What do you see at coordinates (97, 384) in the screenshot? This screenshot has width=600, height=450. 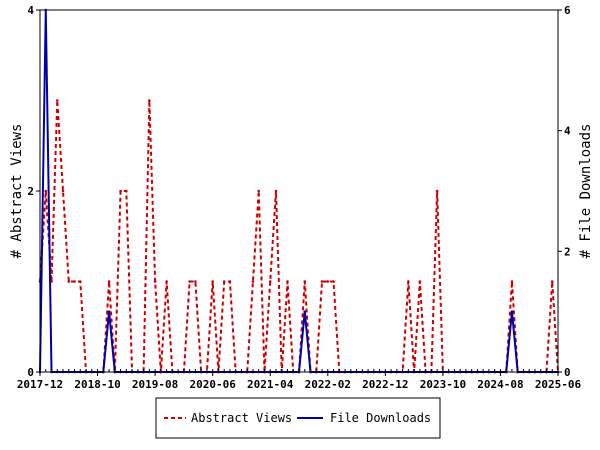 I see `x-tick-label-1: 2018-10` at bounding box center [97, 384].